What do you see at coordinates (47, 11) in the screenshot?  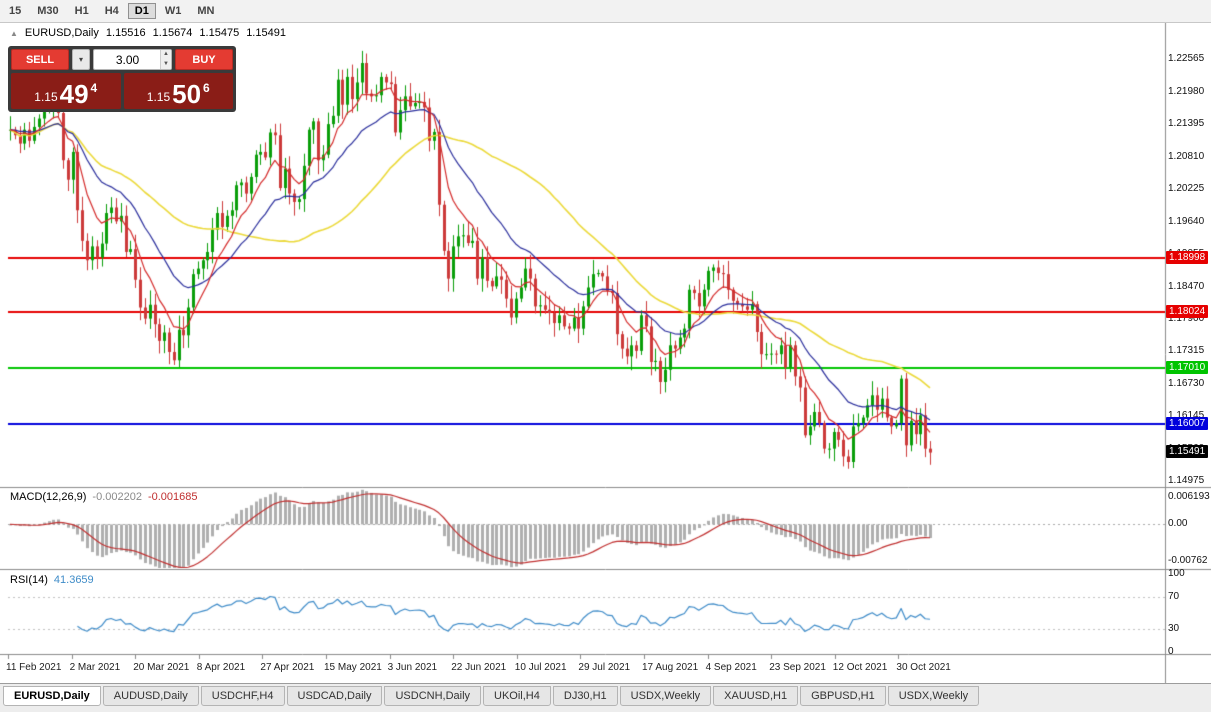 I see `timeframe-button: M30` at bounding box center [47, 11].